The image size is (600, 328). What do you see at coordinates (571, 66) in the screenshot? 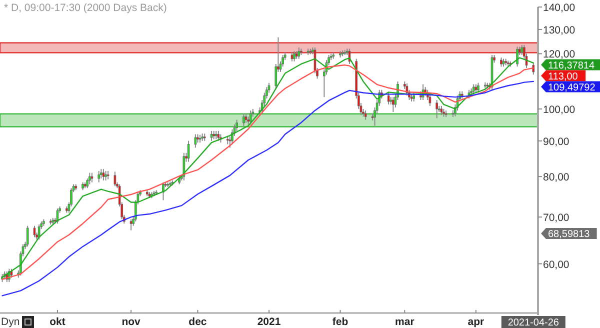
I see `text: 116,37814` at bounding box center [571, 66].